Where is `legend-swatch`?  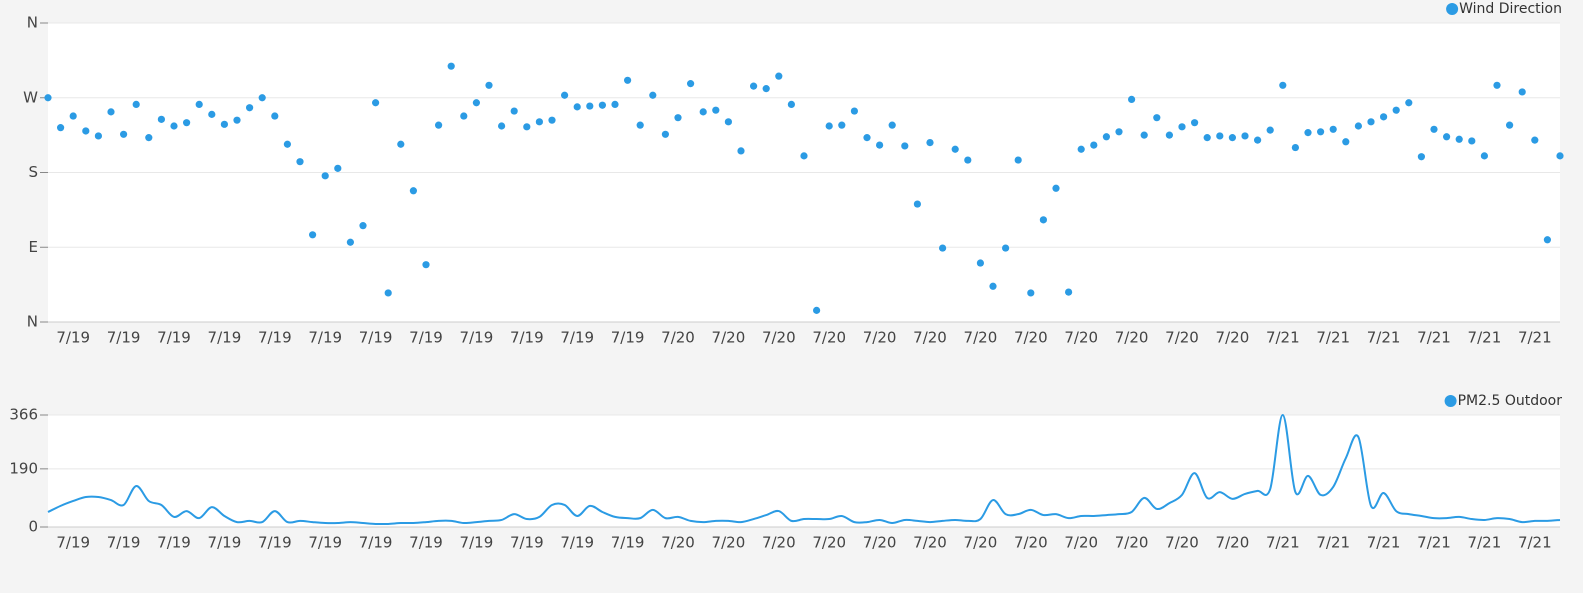 legend-swatch is located at coordinates (1452, 9).